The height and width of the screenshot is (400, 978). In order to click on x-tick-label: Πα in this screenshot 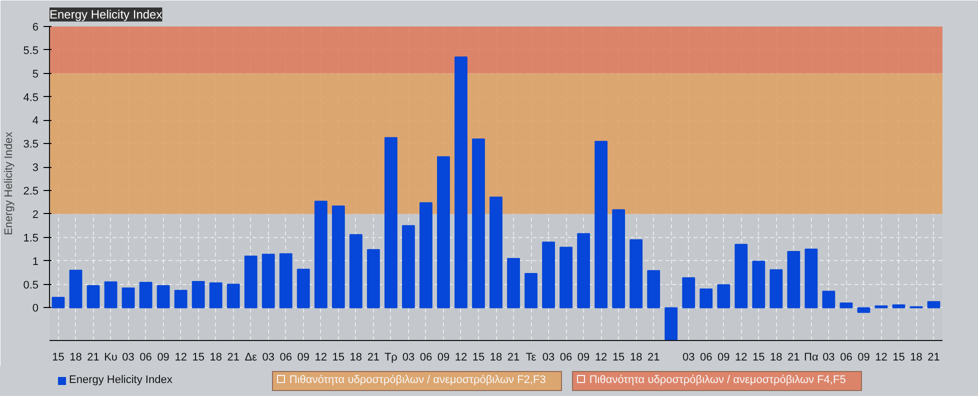, I will do `click(811, 358)`.